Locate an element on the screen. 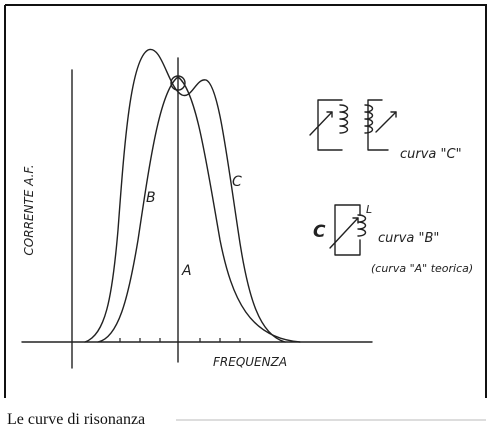  legend-text: curva "C" is located at coordinates (431, 154).